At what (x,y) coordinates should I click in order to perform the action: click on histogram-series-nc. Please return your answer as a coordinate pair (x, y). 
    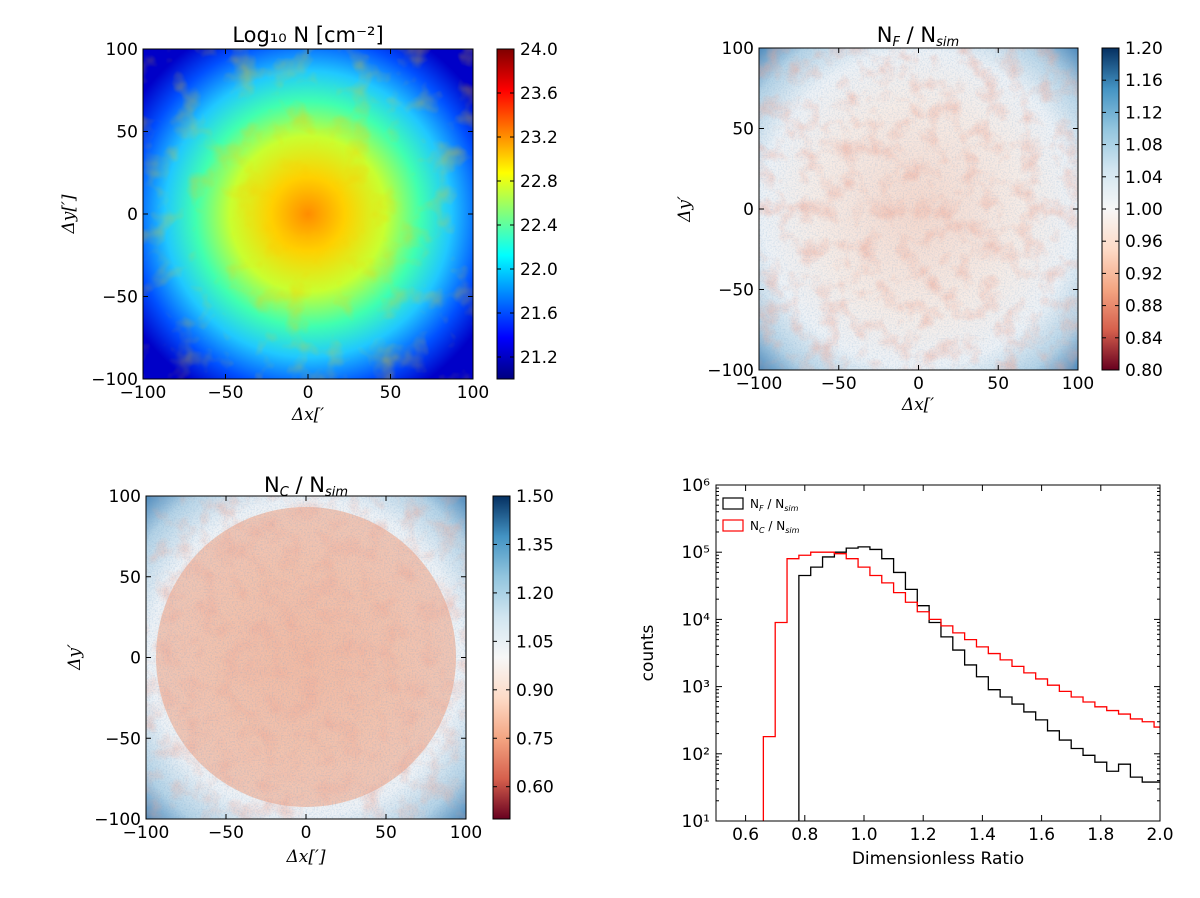
    Looking at the image, I should click on (961, 686).